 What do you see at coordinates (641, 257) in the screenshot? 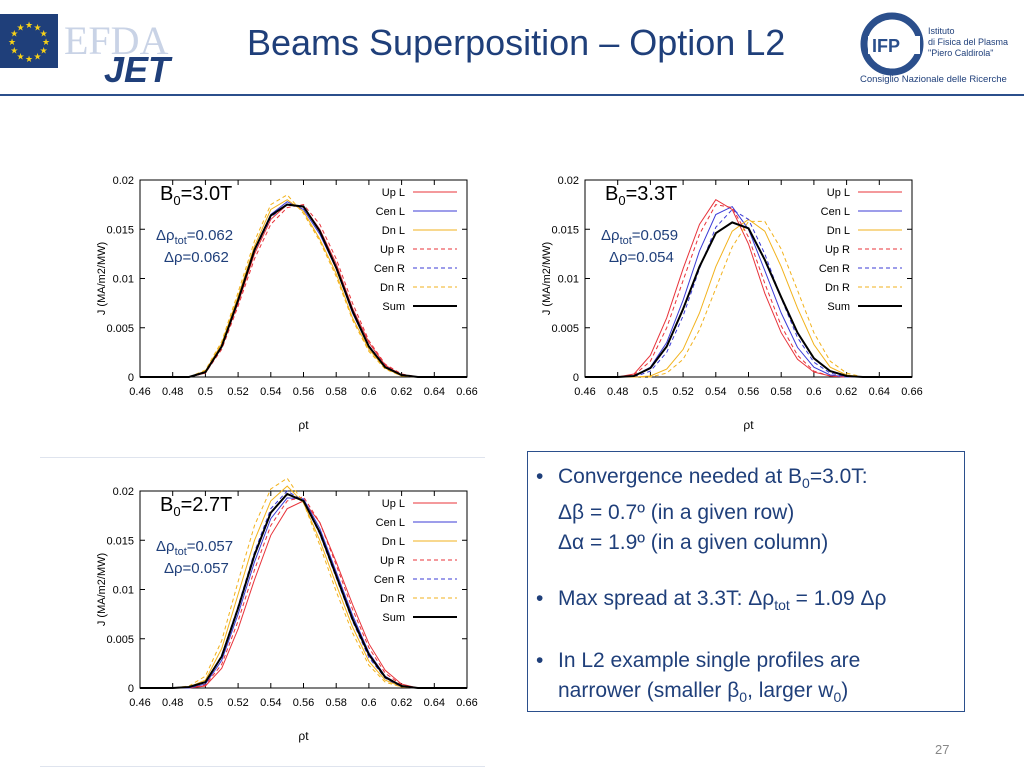
I see `drho-annotation: Δρ=0.054` at bounding box center [641, 257].